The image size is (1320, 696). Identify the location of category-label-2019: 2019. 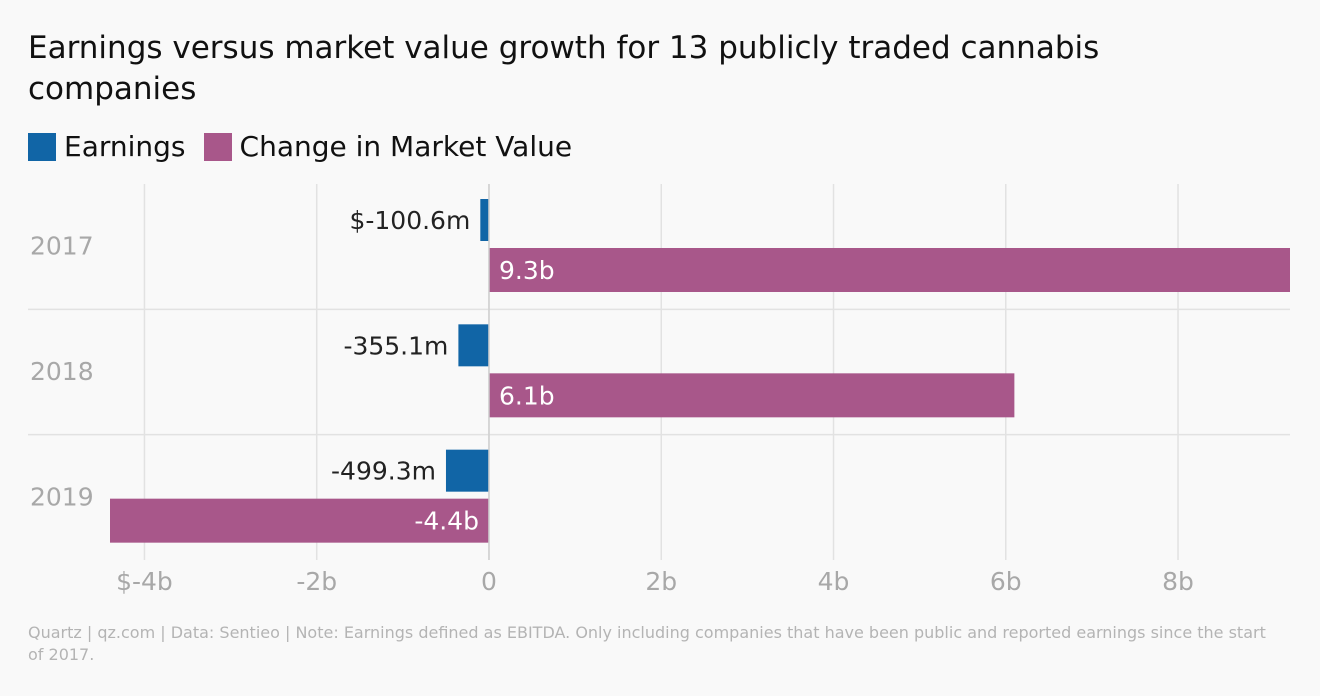
(62, 496).